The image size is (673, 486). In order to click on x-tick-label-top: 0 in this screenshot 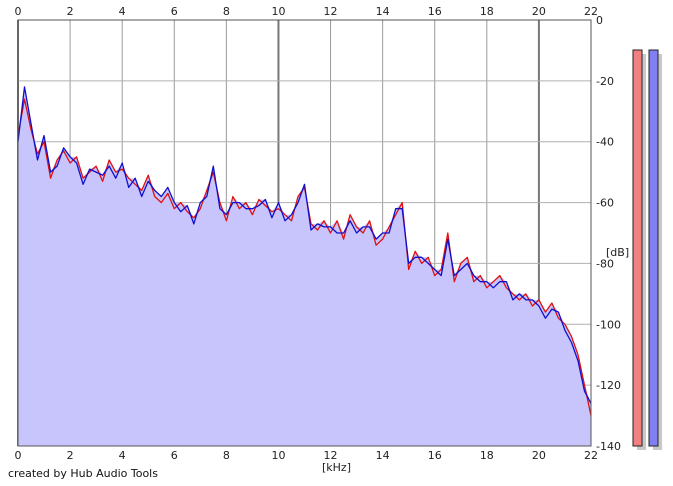, I will do `click(18, 11)`.